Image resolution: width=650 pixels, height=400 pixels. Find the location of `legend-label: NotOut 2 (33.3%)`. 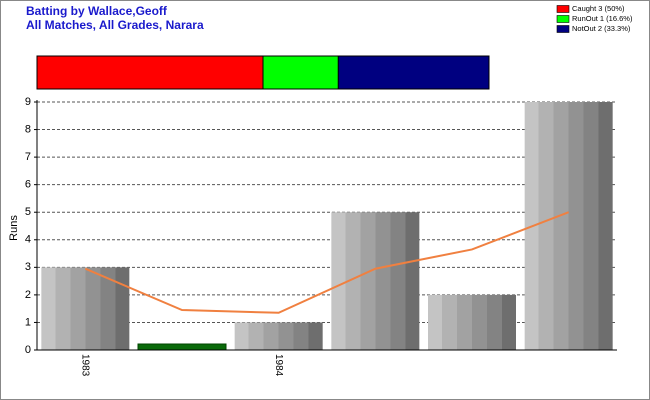

legend-label: NotOut 2 (33.3%) is located at coordinates (601, 28).